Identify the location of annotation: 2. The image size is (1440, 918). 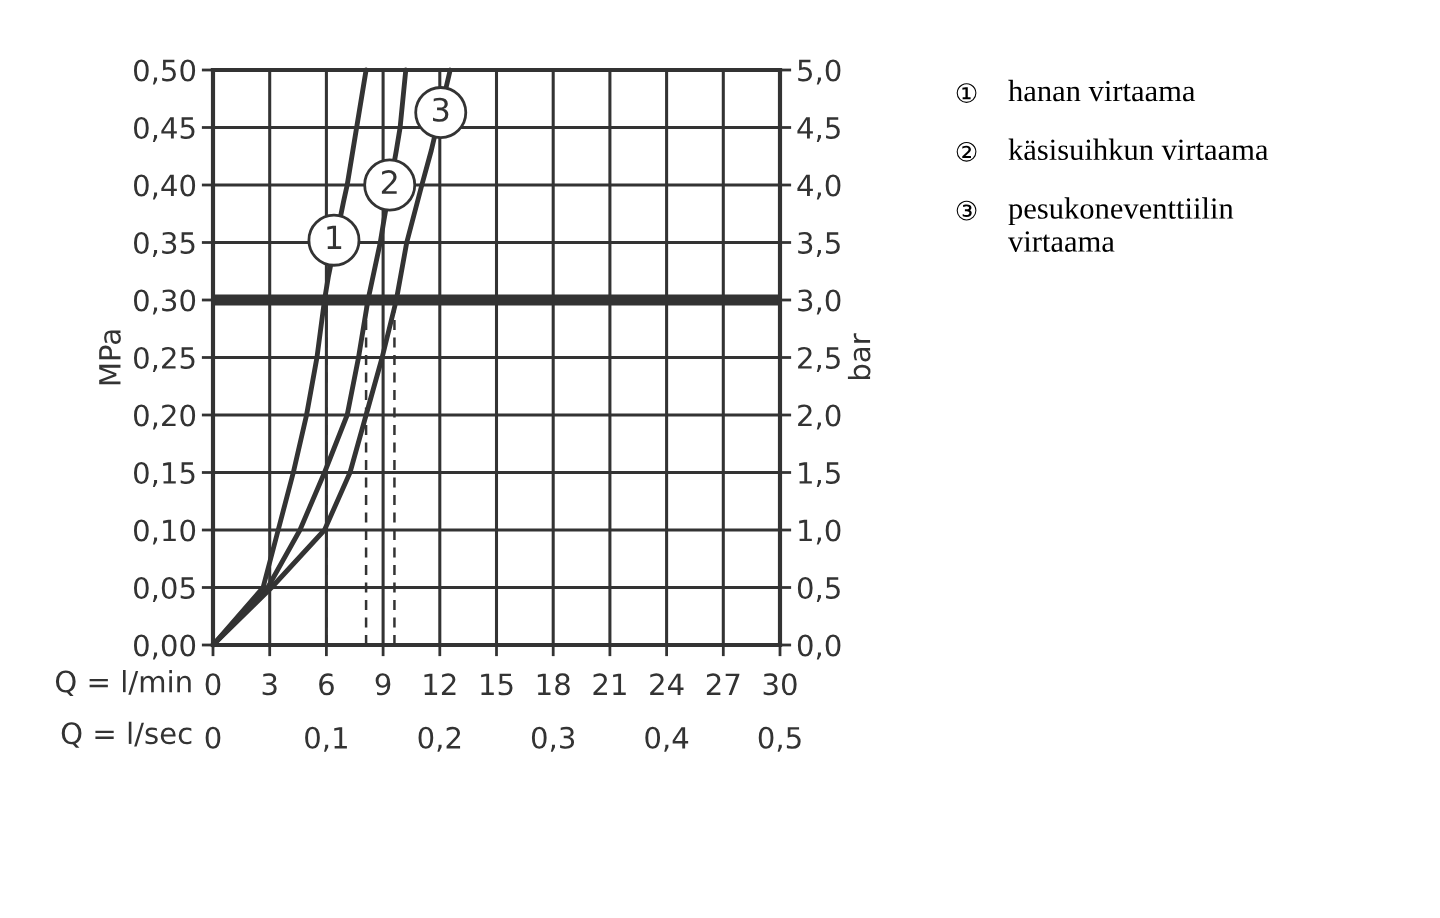
(389, 182).